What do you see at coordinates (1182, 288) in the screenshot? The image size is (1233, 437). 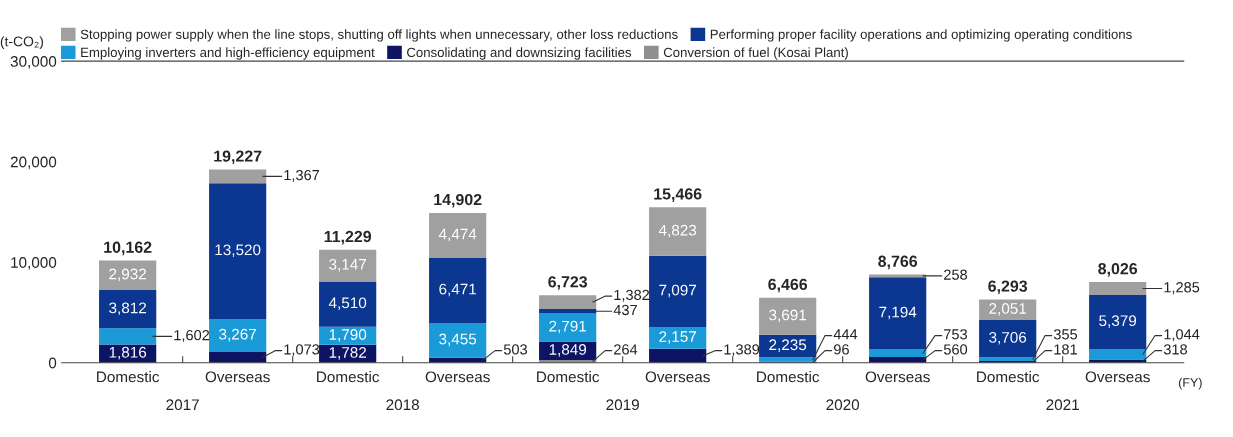 I see `data-label: 1,285` at bounding box center [1182, 288].